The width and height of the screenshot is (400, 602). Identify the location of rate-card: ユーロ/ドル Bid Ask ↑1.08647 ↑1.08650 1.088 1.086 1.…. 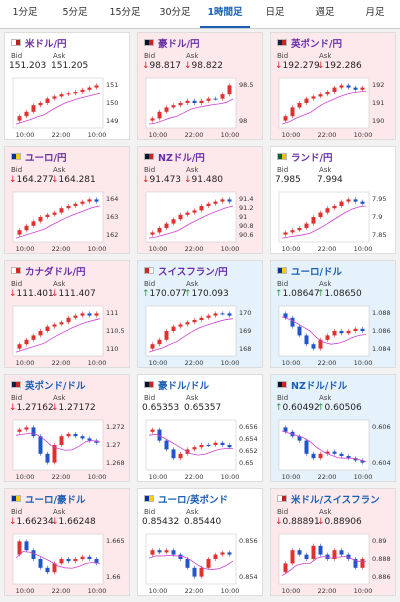
(333, 314).